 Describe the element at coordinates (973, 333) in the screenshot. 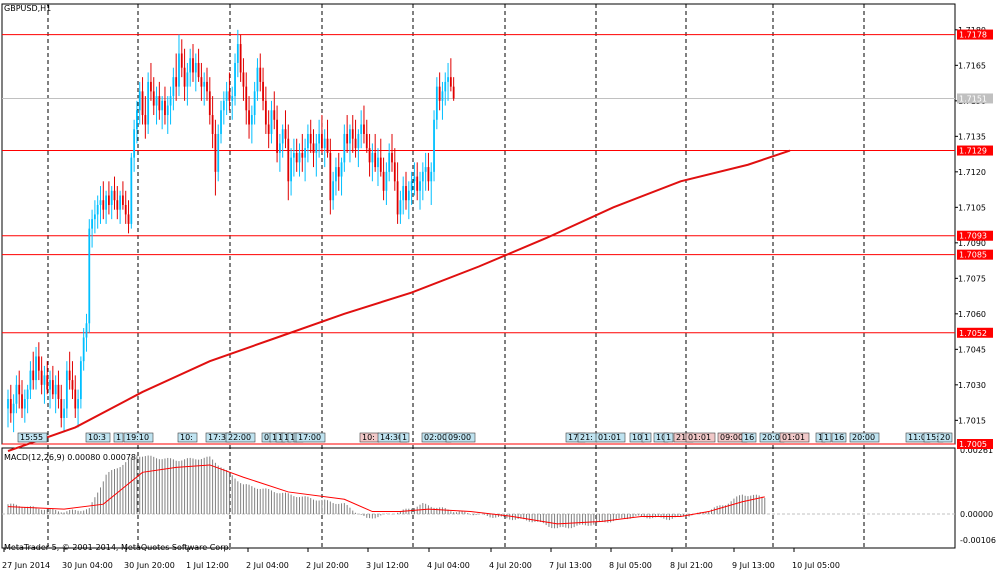

I see `level-label: 1.7052` at that location.